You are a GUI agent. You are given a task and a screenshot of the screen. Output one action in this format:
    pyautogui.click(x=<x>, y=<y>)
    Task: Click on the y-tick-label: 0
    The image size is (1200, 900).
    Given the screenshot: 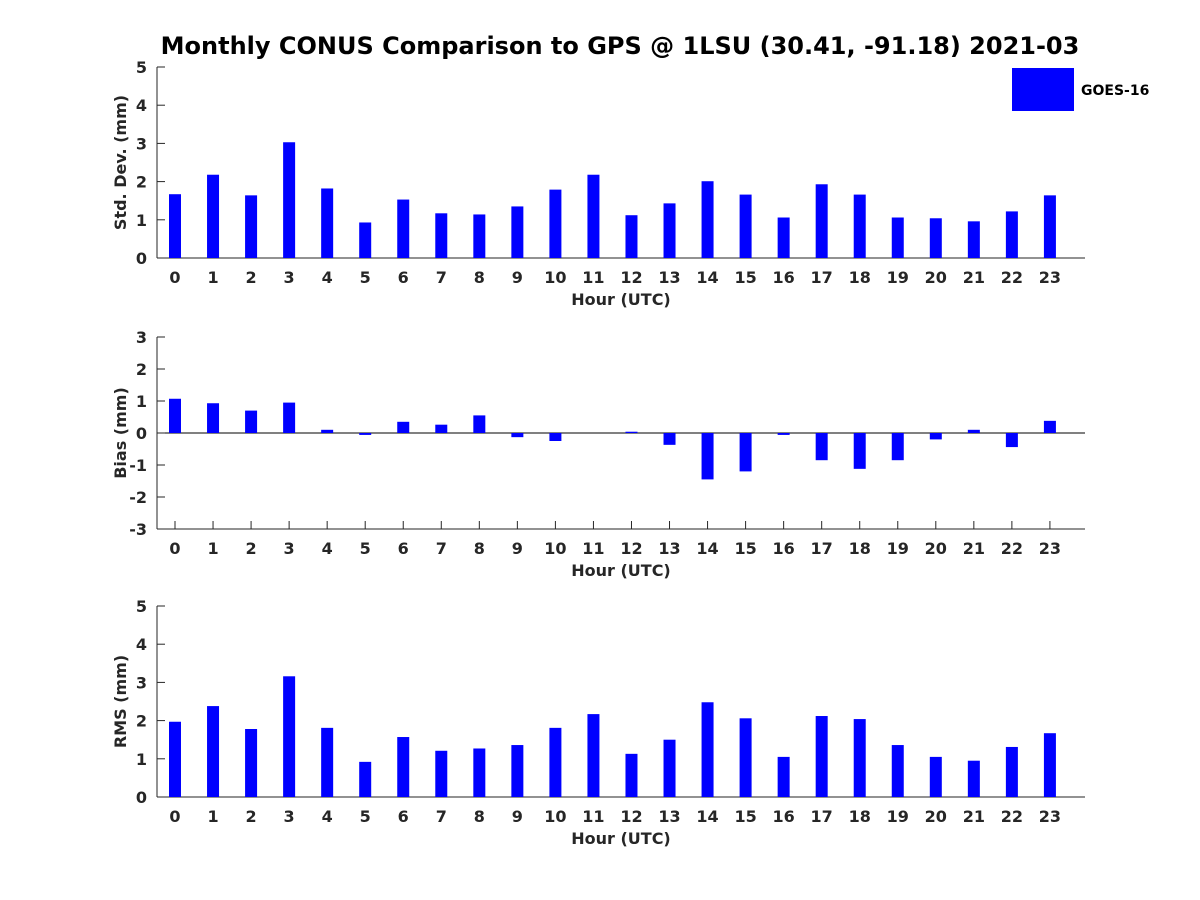 What is the action you would take?
    pyautogui.click(x=141, y=433)
    